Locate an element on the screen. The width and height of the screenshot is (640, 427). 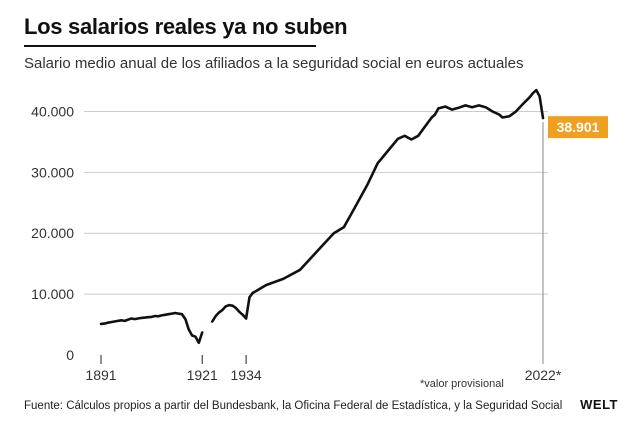
welt-logo: WELT is located at coordinates (599, 404).